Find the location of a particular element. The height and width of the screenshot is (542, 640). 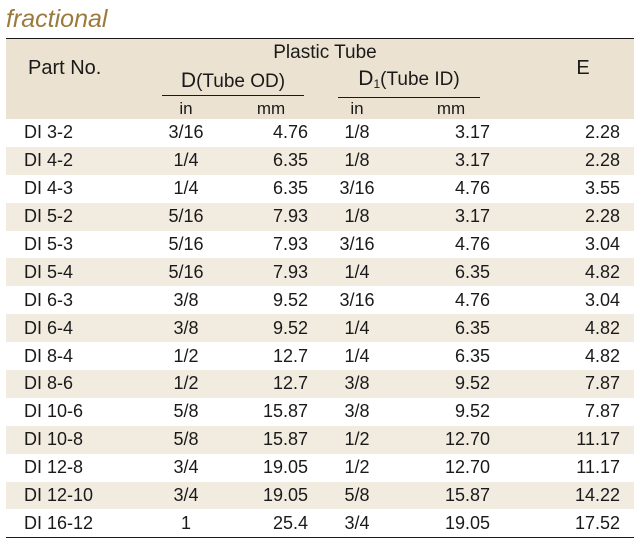

part-number-cell: DI 8-4 is located at coordinates (49, 355).